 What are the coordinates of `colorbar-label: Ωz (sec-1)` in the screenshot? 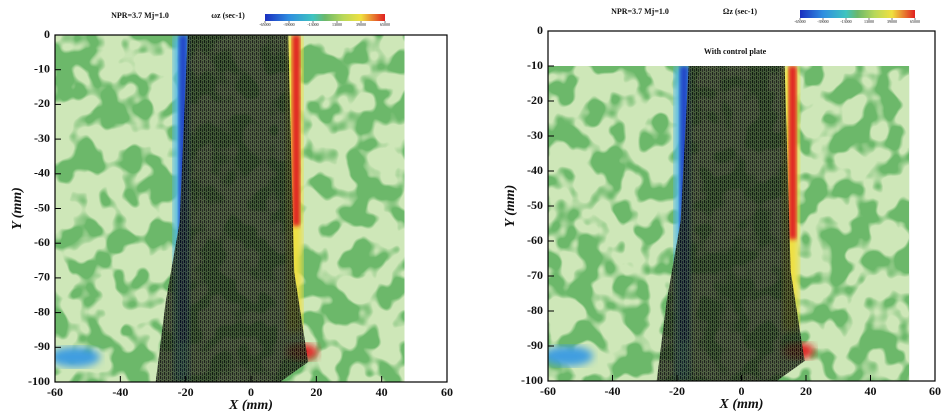 It's located at (740, 11).